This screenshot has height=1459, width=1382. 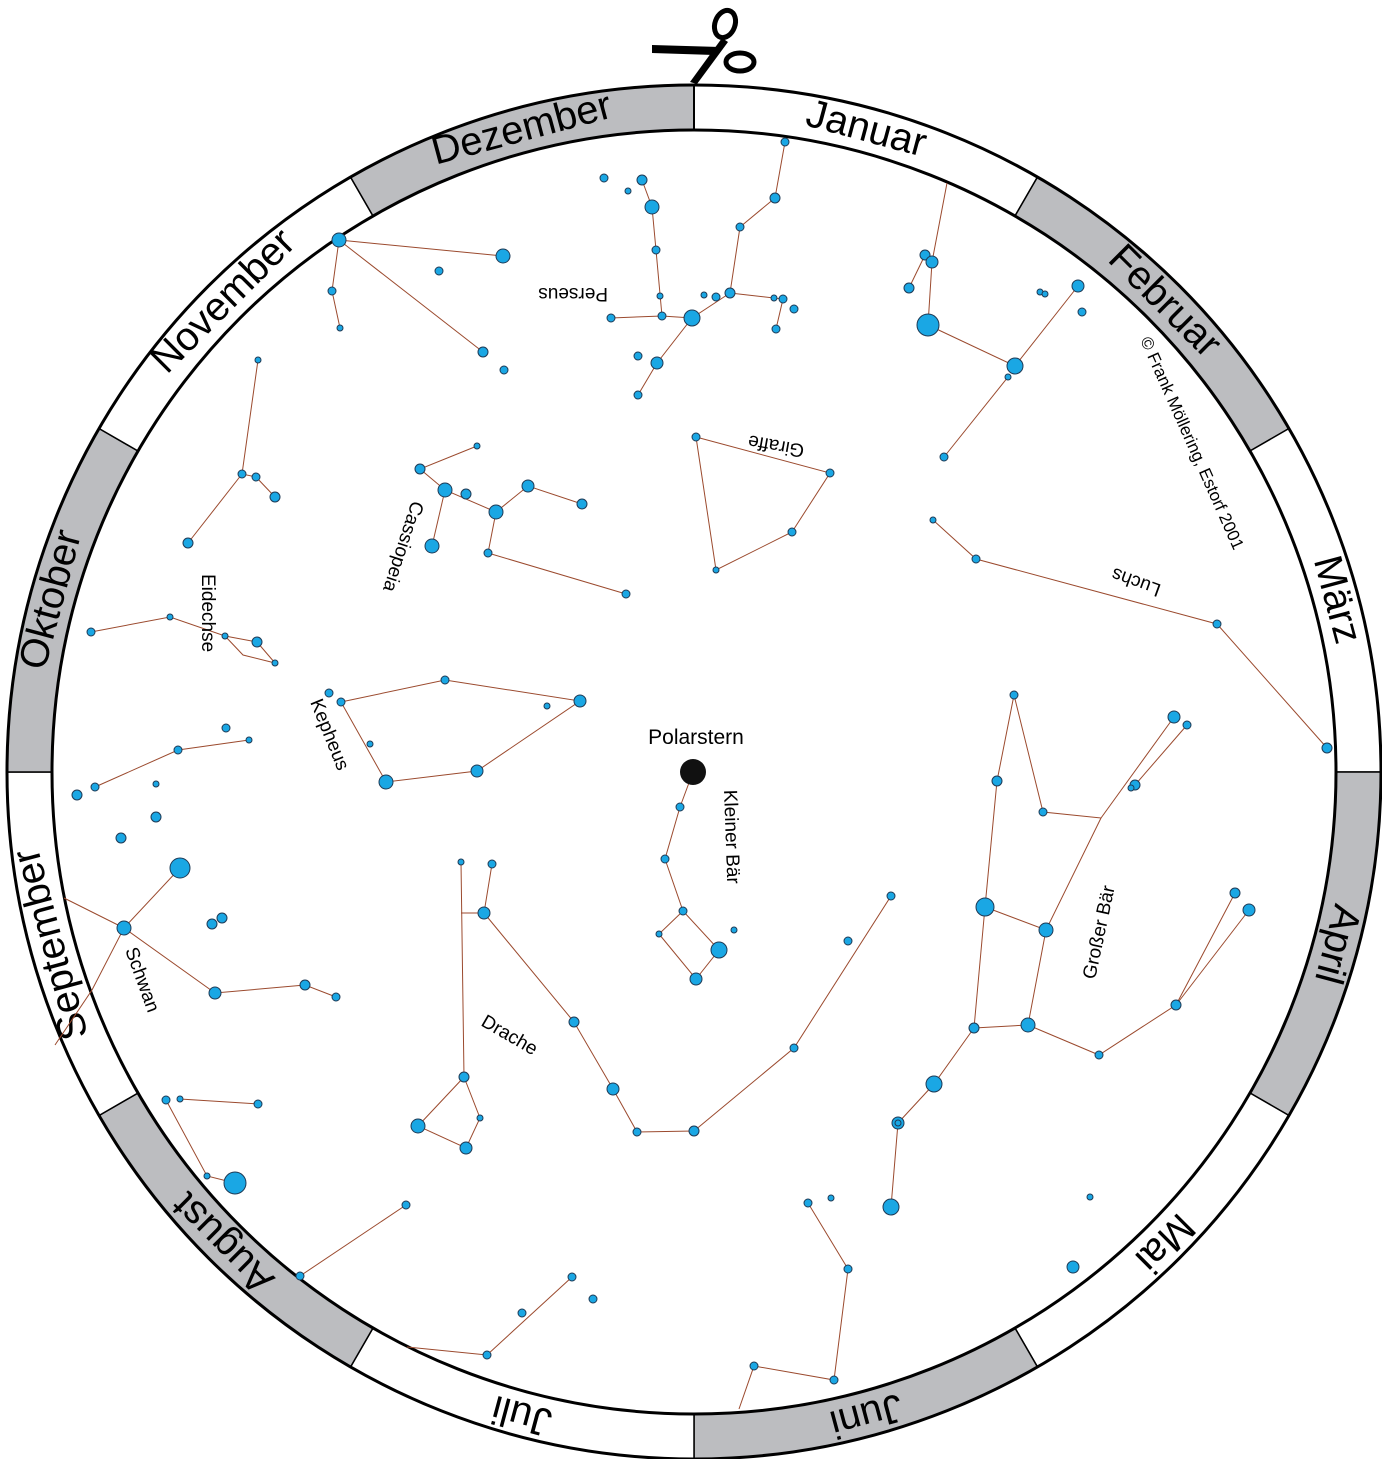 I want to click on perseus-label: Perseus, so click(x=573, y=293).